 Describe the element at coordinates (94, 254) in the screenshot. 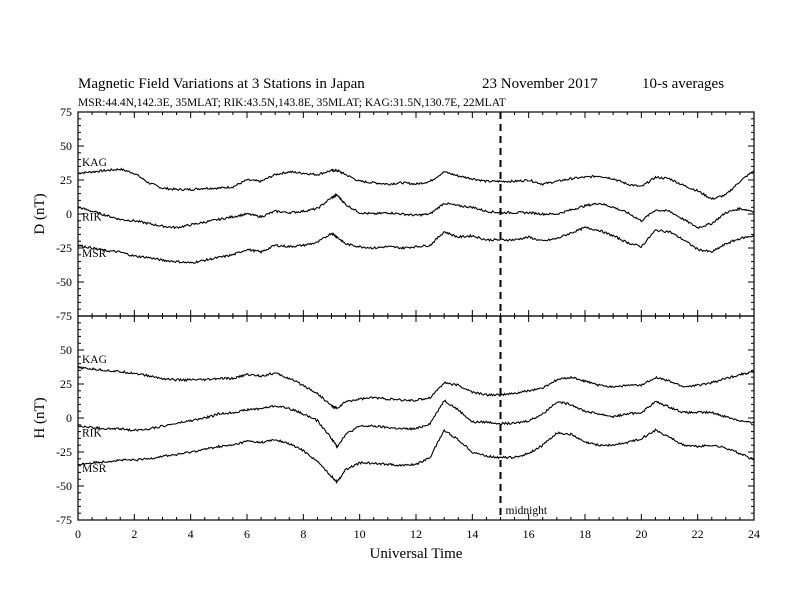

I see `series-label-msr-top: MSR` at that location.